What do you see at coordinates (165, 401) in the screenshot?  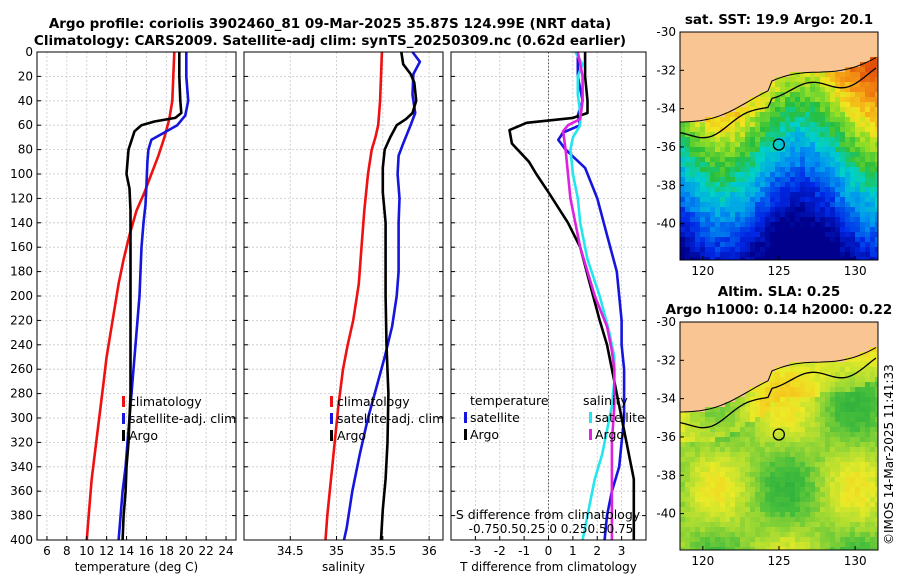 I see `legend-label: climatology` at bounding box center [165, 401].